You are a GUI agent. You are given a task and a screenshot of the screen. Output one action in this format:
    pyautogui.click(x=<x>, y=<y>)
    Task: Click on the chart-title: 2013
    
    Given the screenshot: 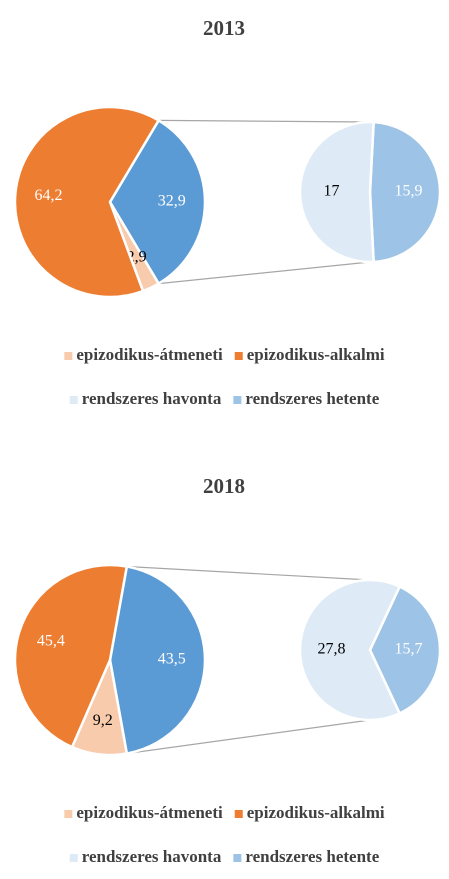 What is the action you would take?
    pyautogui.click(x=224, y=28)
    